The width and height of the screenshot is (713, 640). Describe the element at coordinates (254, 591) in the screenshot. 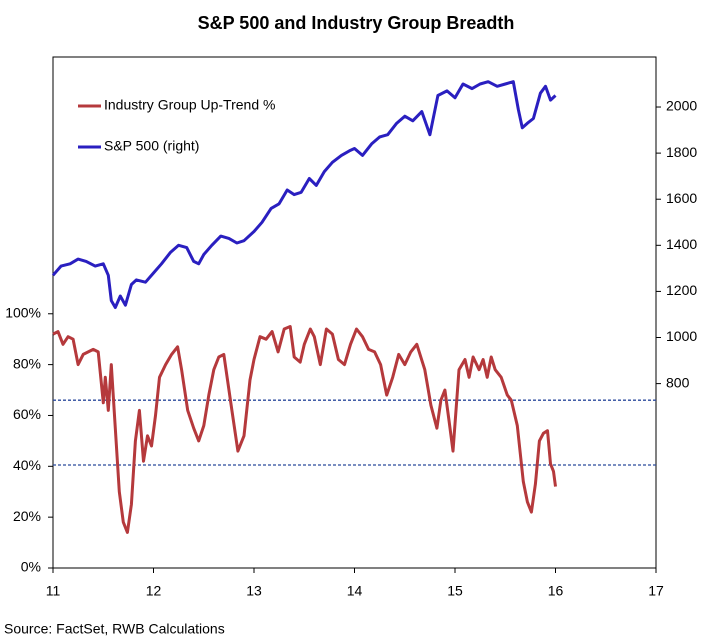

I see `x-tick-label: 13` at that location.